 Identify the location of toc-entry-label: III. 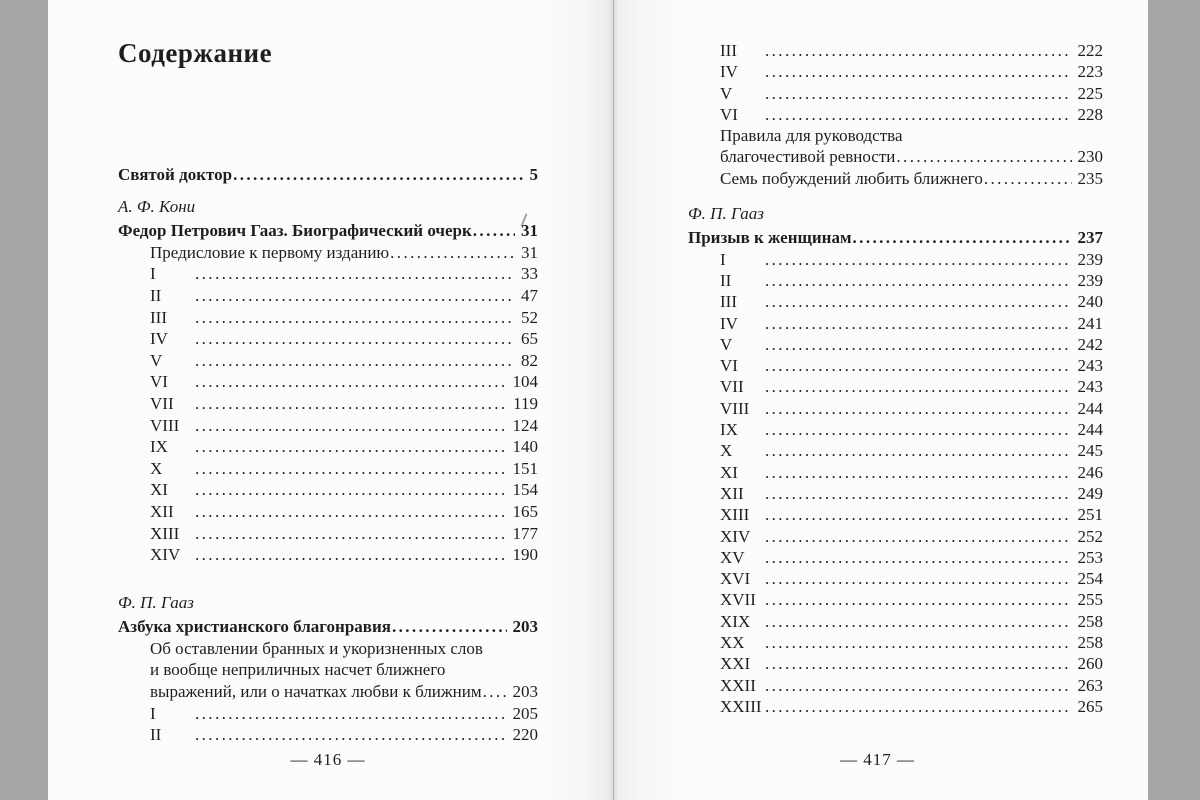
(728, 302).